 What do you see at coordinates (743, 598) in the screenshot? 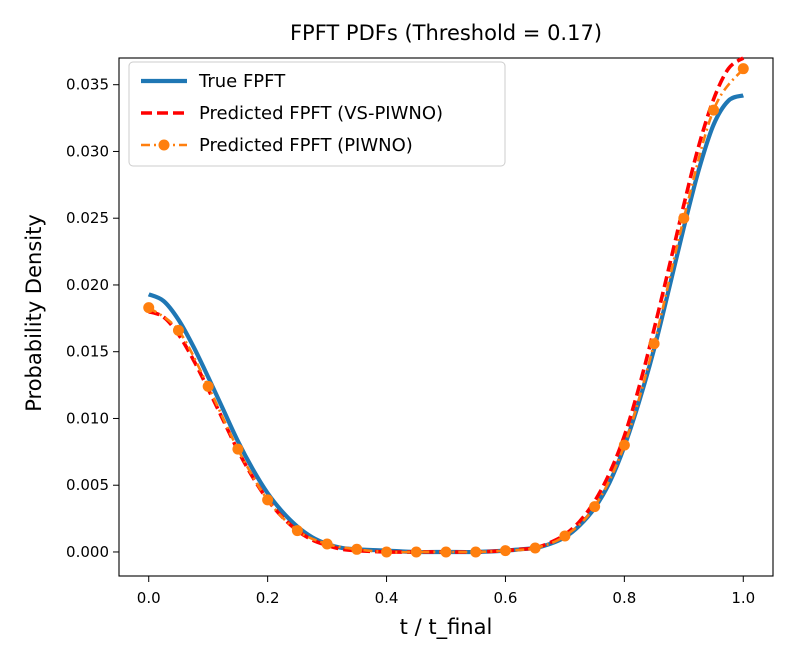
I see `x-tick-label: 1.0` at bounding box center [743, 598].